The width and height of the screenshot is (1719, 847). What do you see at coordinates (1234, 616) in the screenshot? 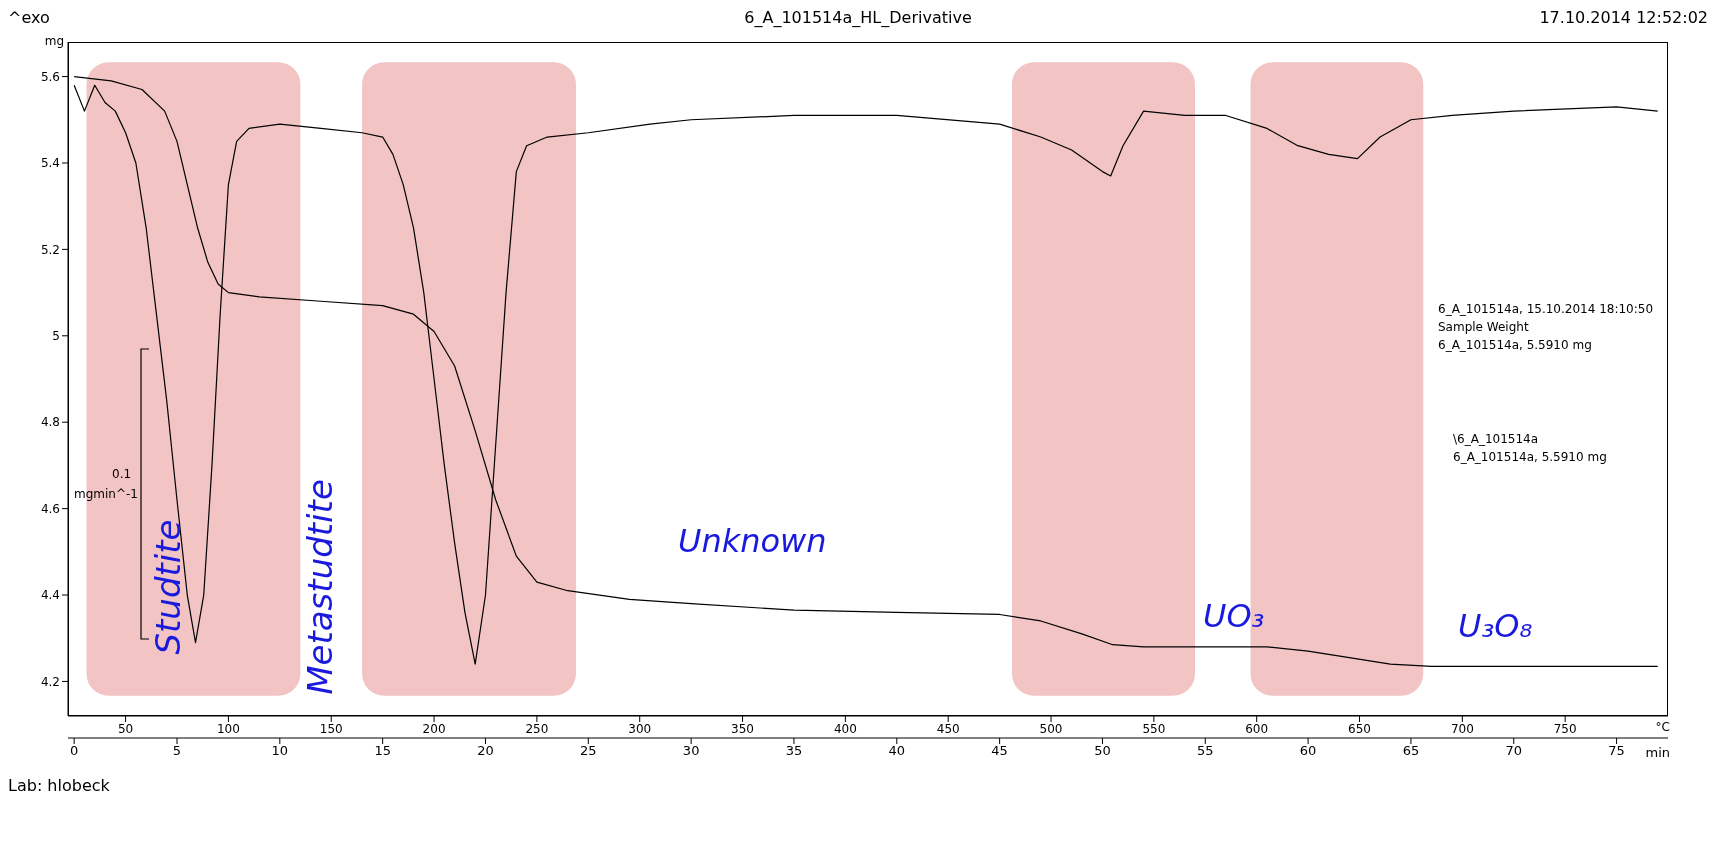
I see `annotation: UO₃` at bounding box center [1234, 616].